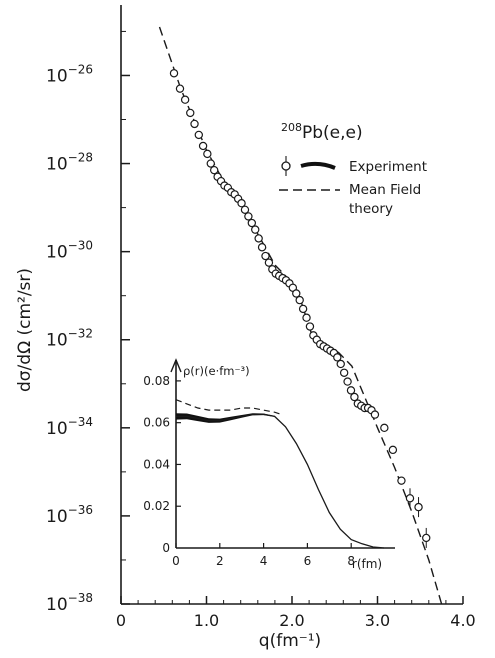  Describe the element at coordinates (69, 515) in the screenshot. I see `main-y-tick-label: 10−36` at that location.